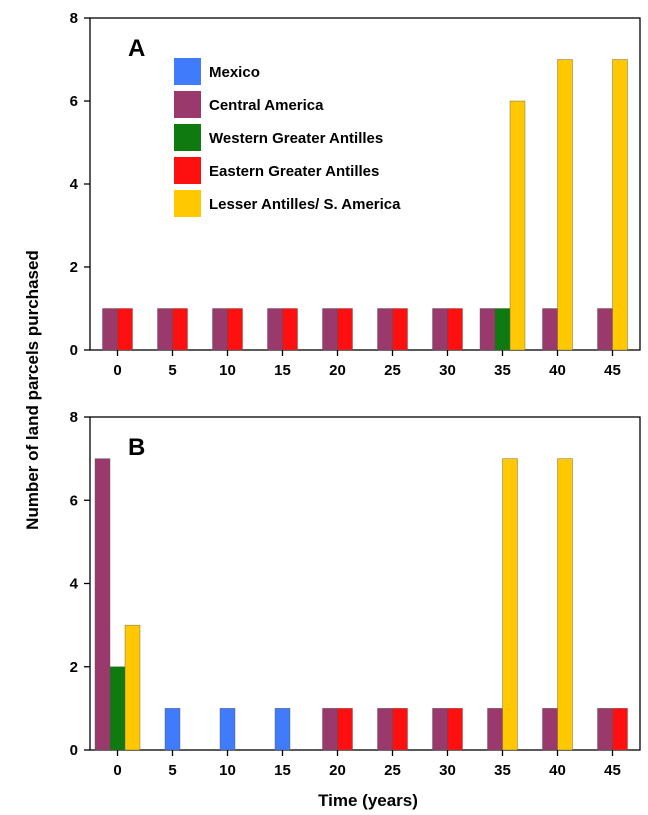  What do you see at coordinates (290, 329) in the screenshot?
I see `bar-eastern-greater-antilles-t15` at bounding box center [290, 329].